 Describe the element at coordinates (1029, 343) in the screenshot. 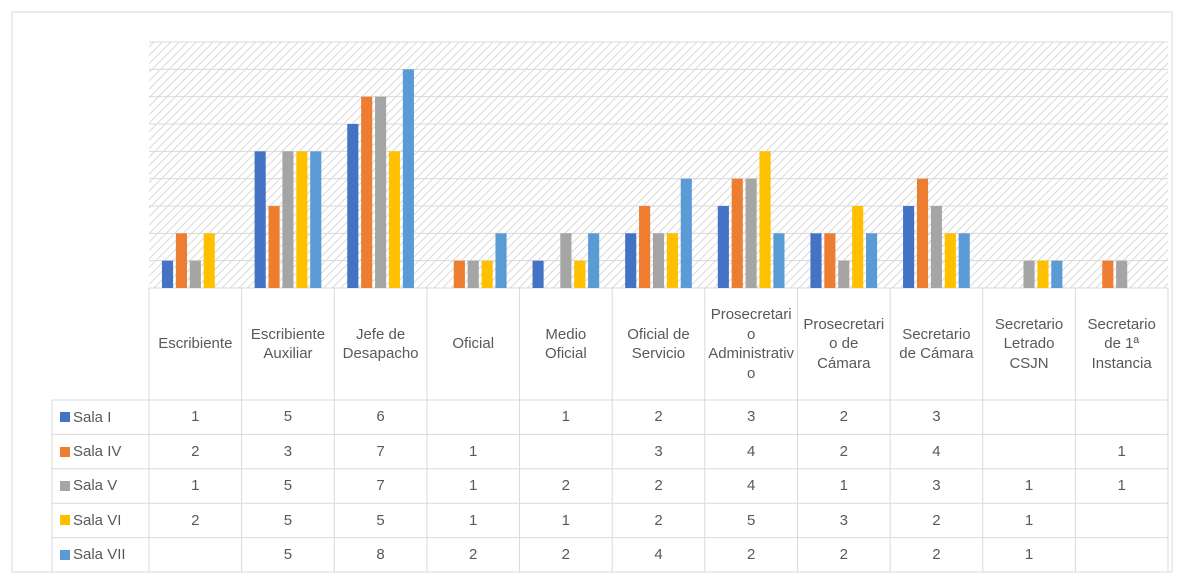

I see `category-label: Secretario Letrado CSJN` at that location.